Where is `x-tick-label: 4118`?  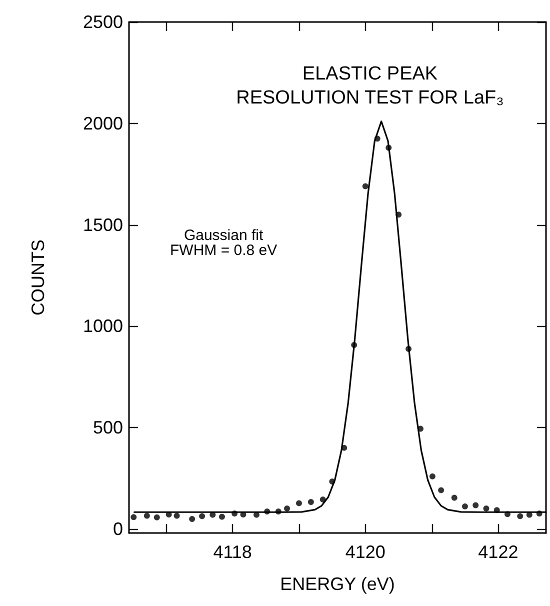
x-tick-label: 4118 is located at coordinates (232, 552).